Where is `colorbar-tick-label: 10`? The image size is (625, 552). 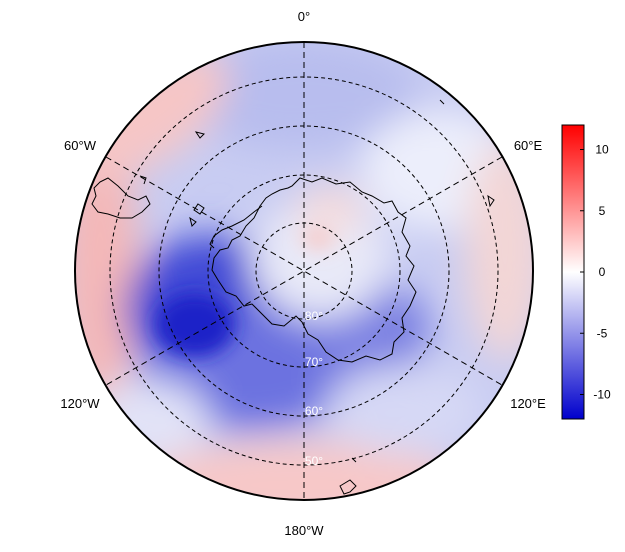 colorbar-tick-label: 10 is located at coordinates (602, 150).